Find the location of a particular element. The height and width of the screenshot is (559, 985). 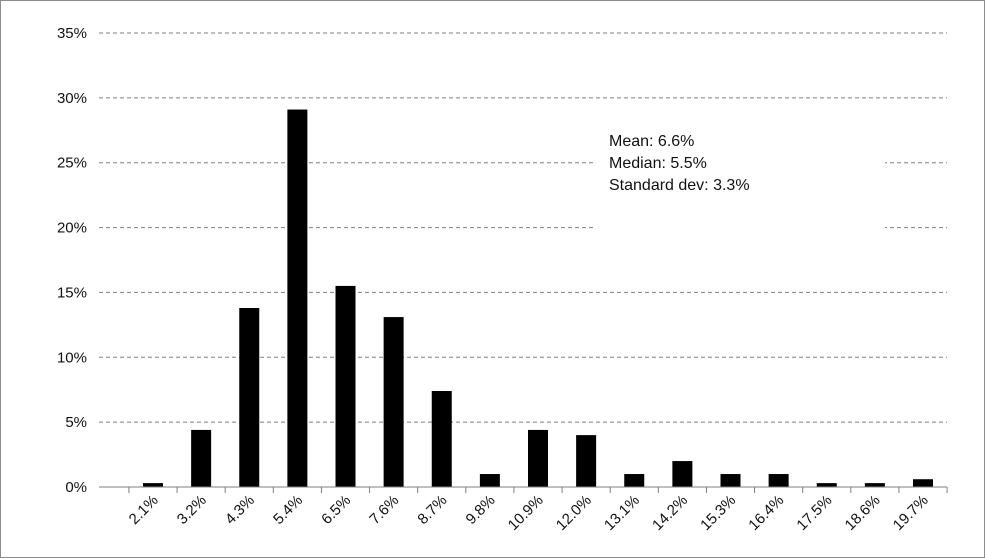

std-dev-annotation: Standard dev: 3.3% is located at coordinates (679, 185).